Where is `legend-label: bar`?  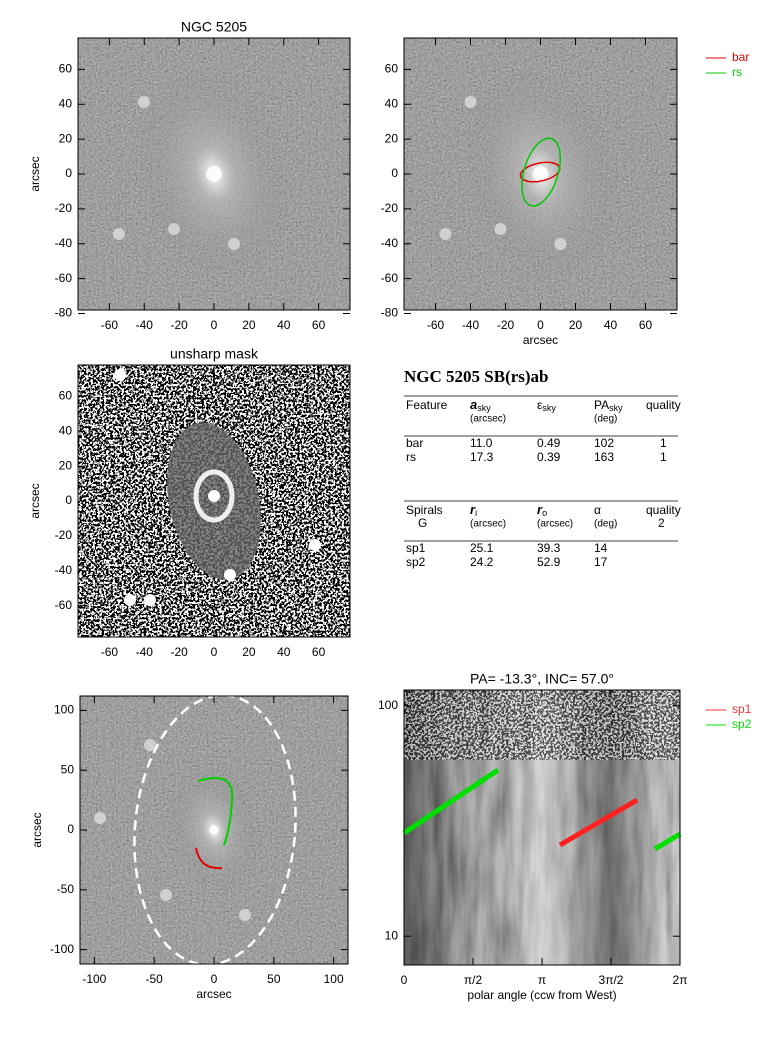
legend-label: bar is located at coordinates (740, 57).